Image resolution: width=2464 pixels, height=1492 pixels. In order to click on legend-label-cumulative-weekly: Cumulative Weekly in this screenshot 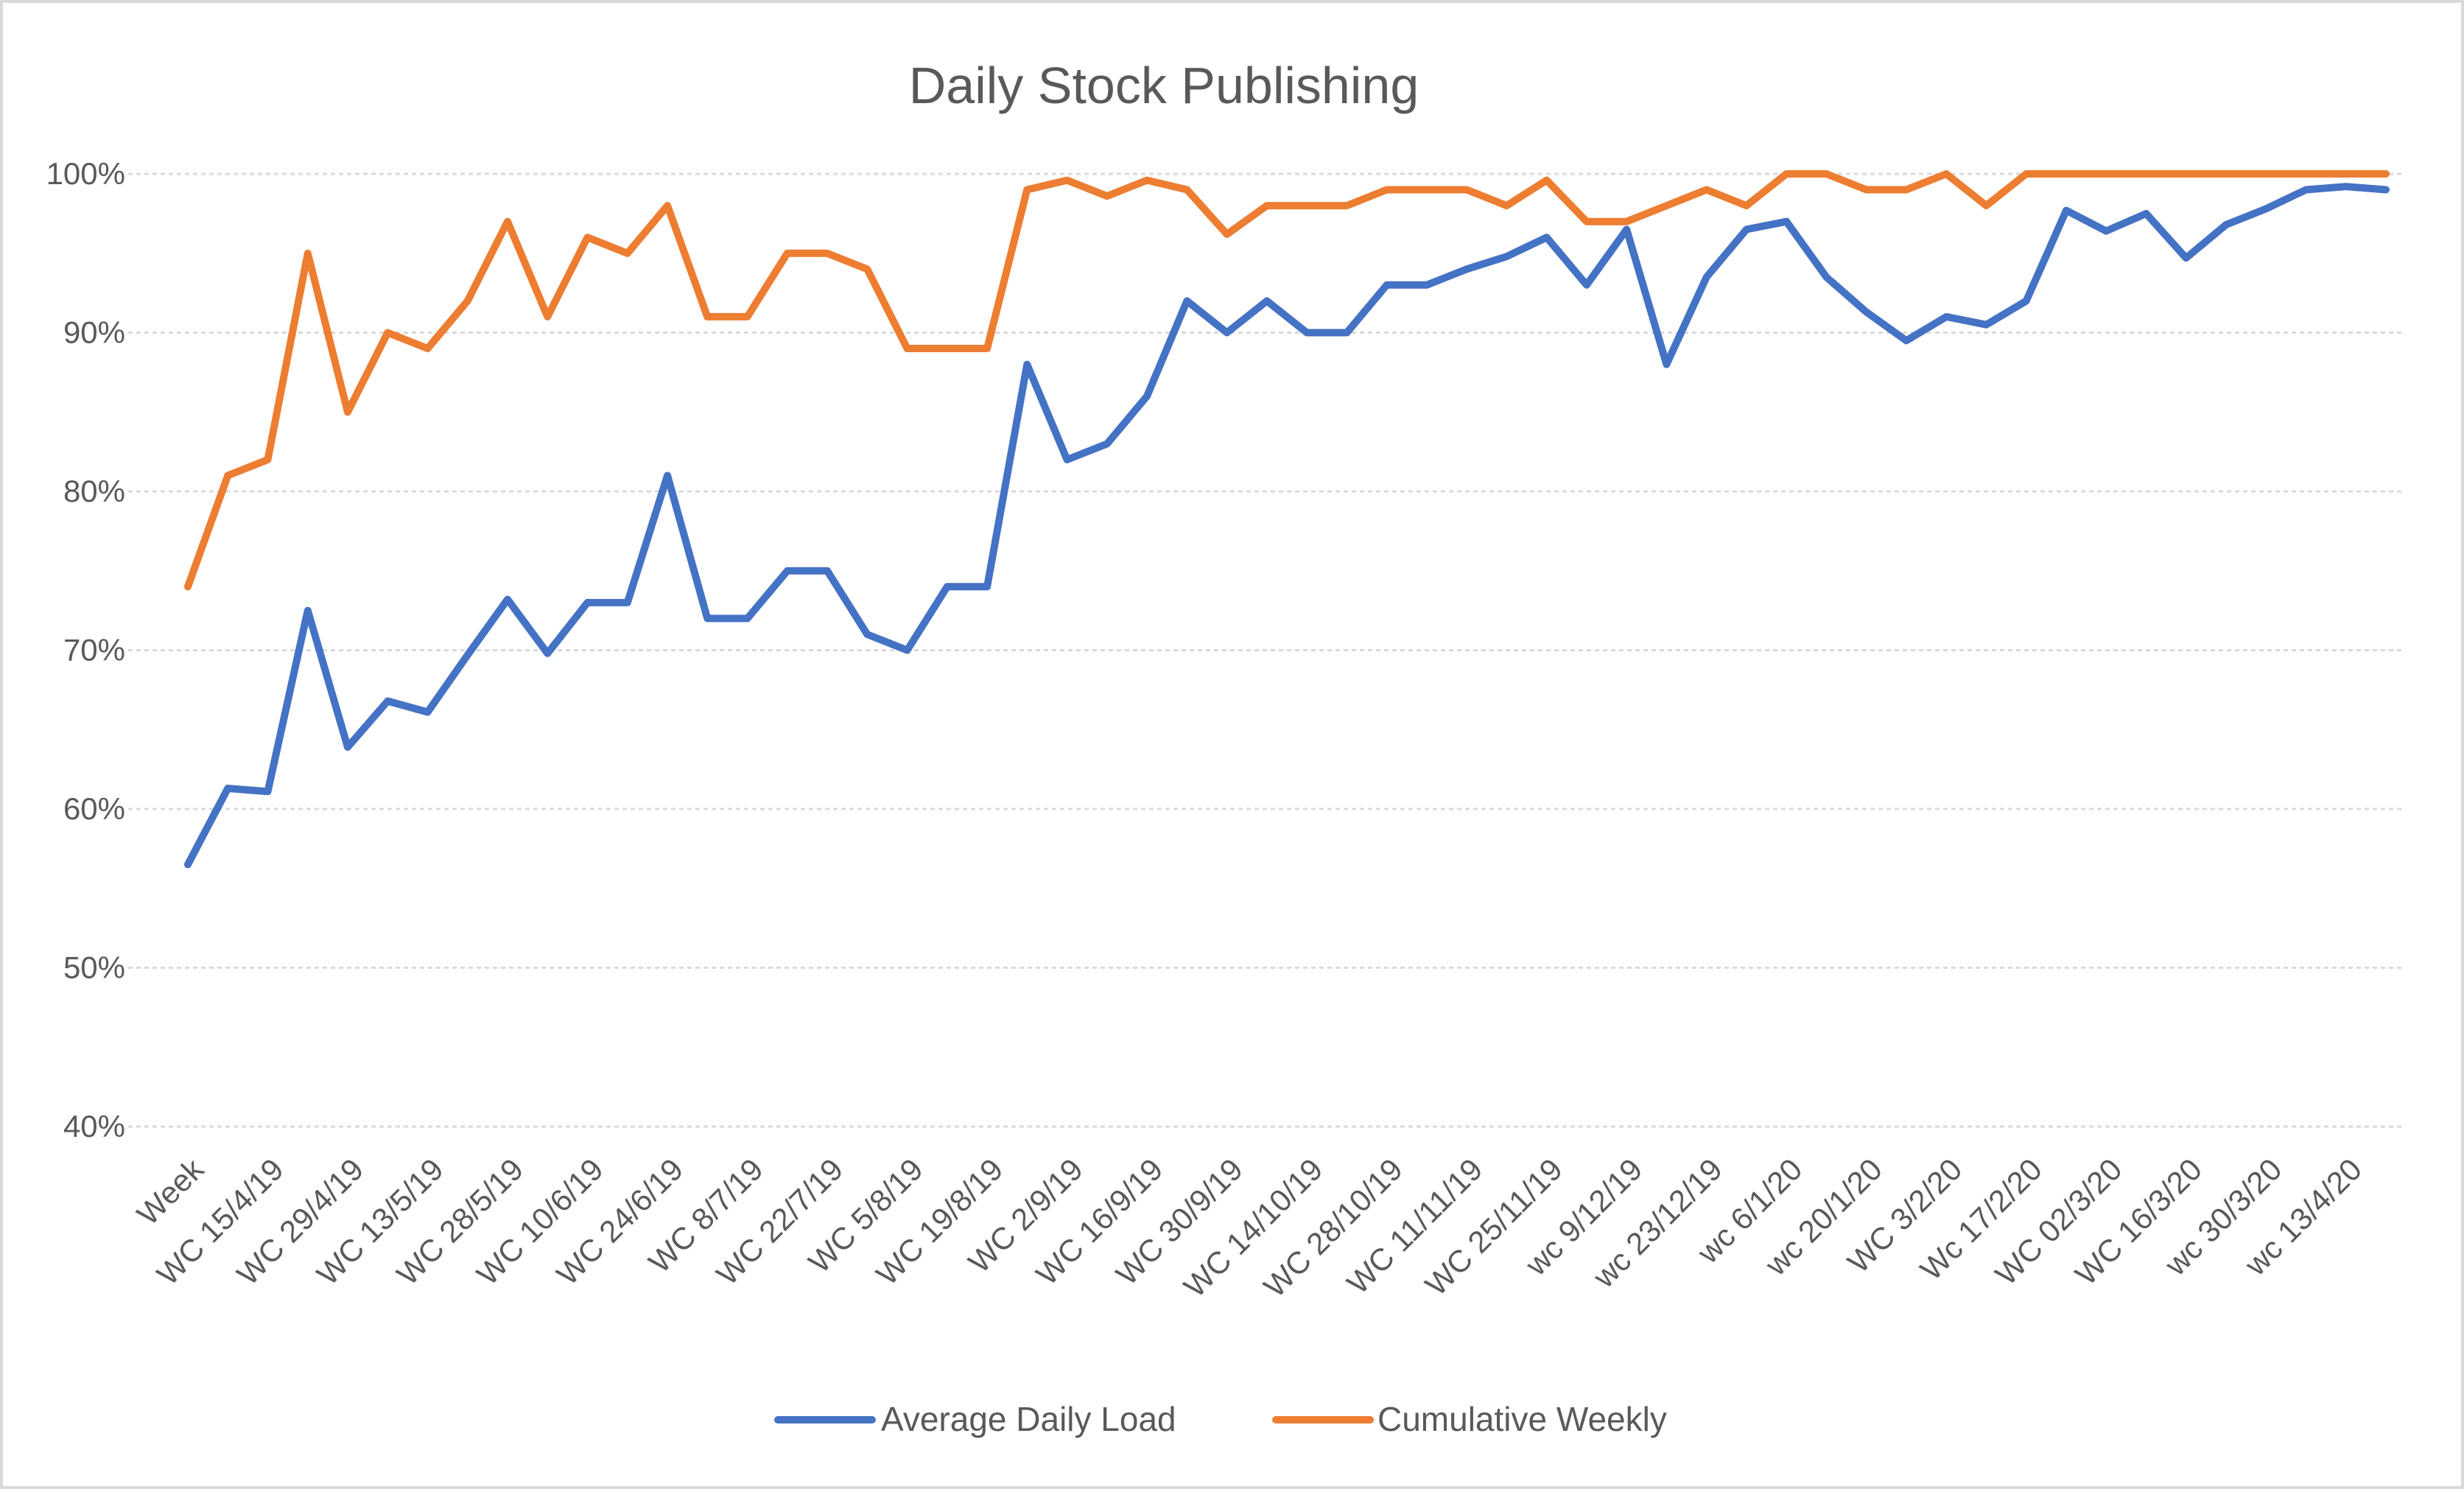, I will do `click(1522, 1419)`.